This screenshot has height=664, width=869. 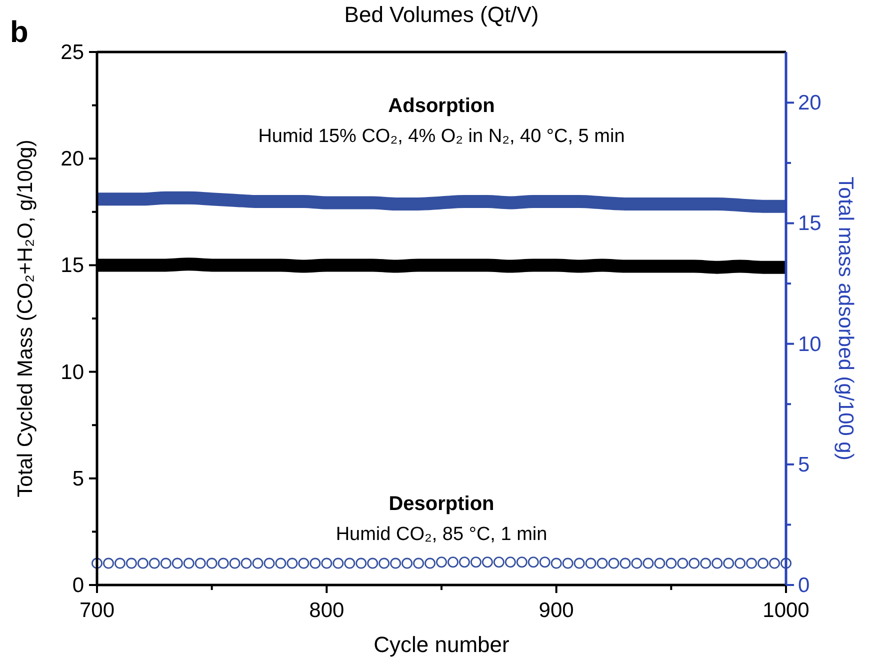 What do you see at coordinates (97, 610) in the screenshot?
I see `x-tick-label: 700` at bounding box center [97, 610].